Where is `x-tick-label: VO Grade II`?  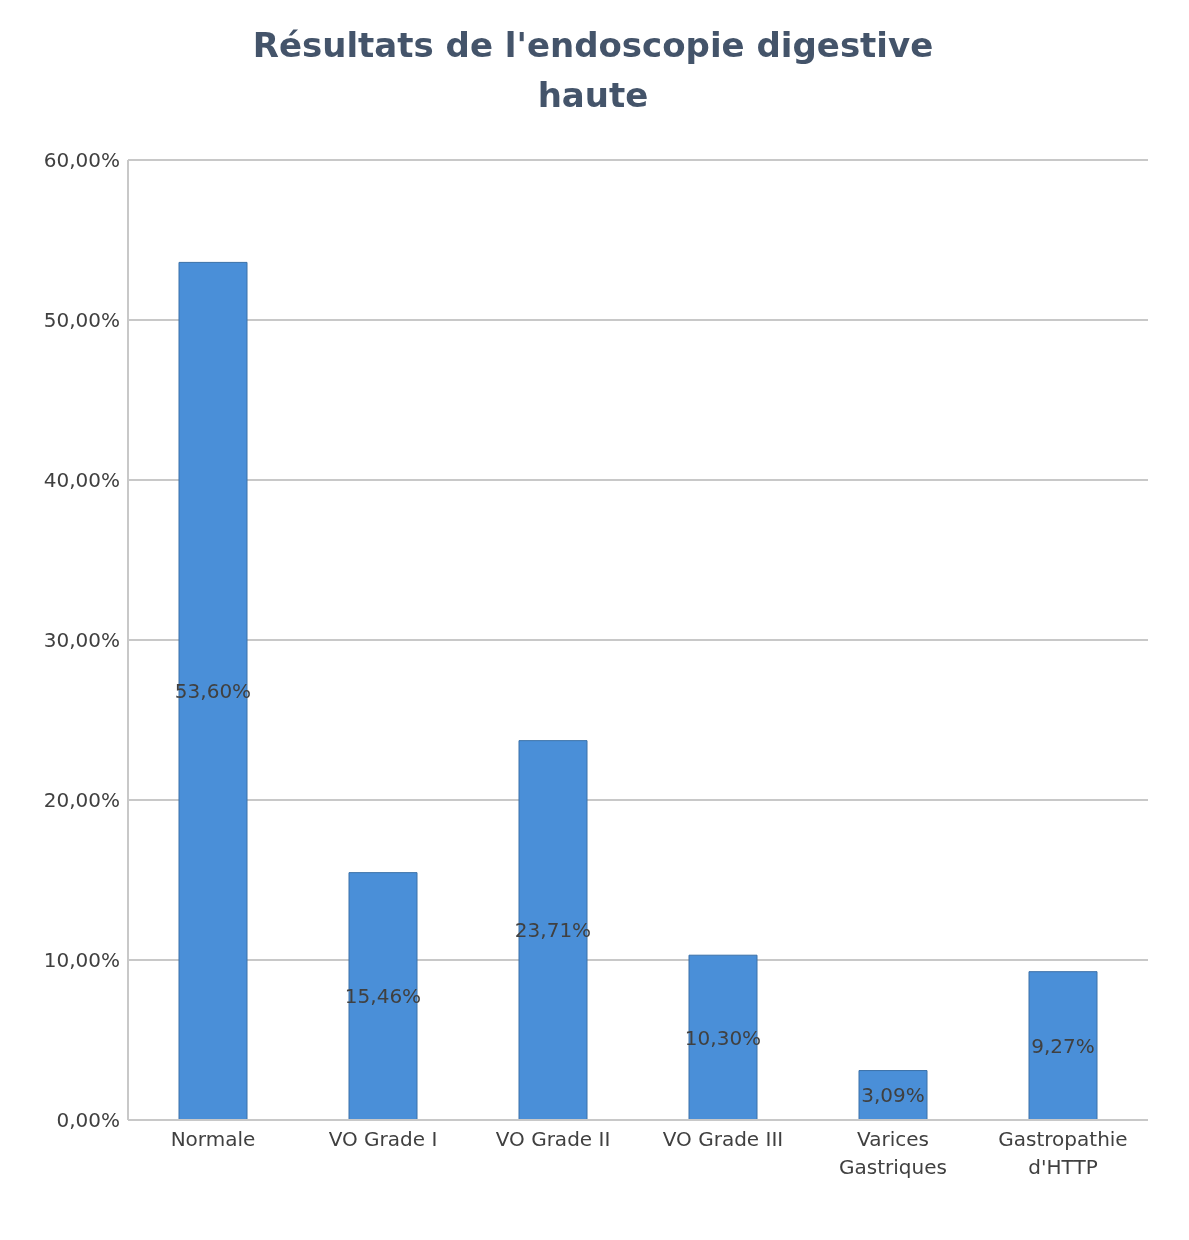 x-tick-label: VO Grade II is located at coordinates (553, 1139).